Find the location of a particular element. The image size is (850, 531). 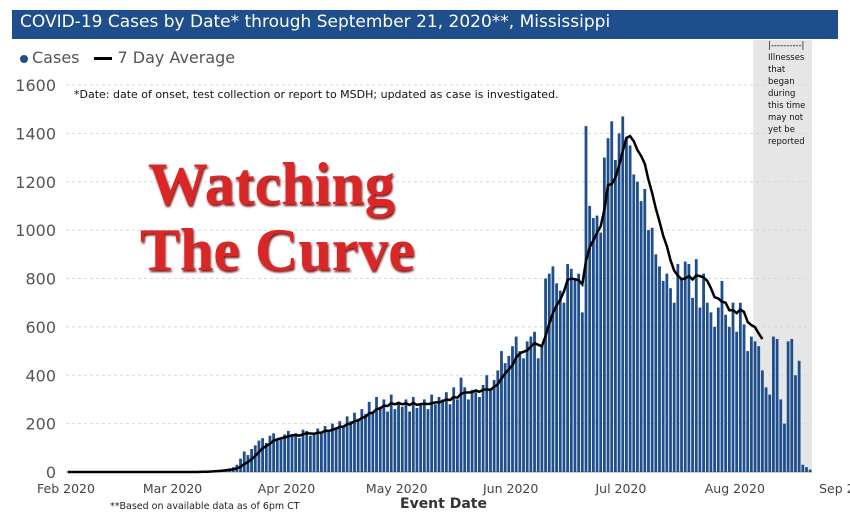

legend-cases: Cases is located at coordinates (56, 57).